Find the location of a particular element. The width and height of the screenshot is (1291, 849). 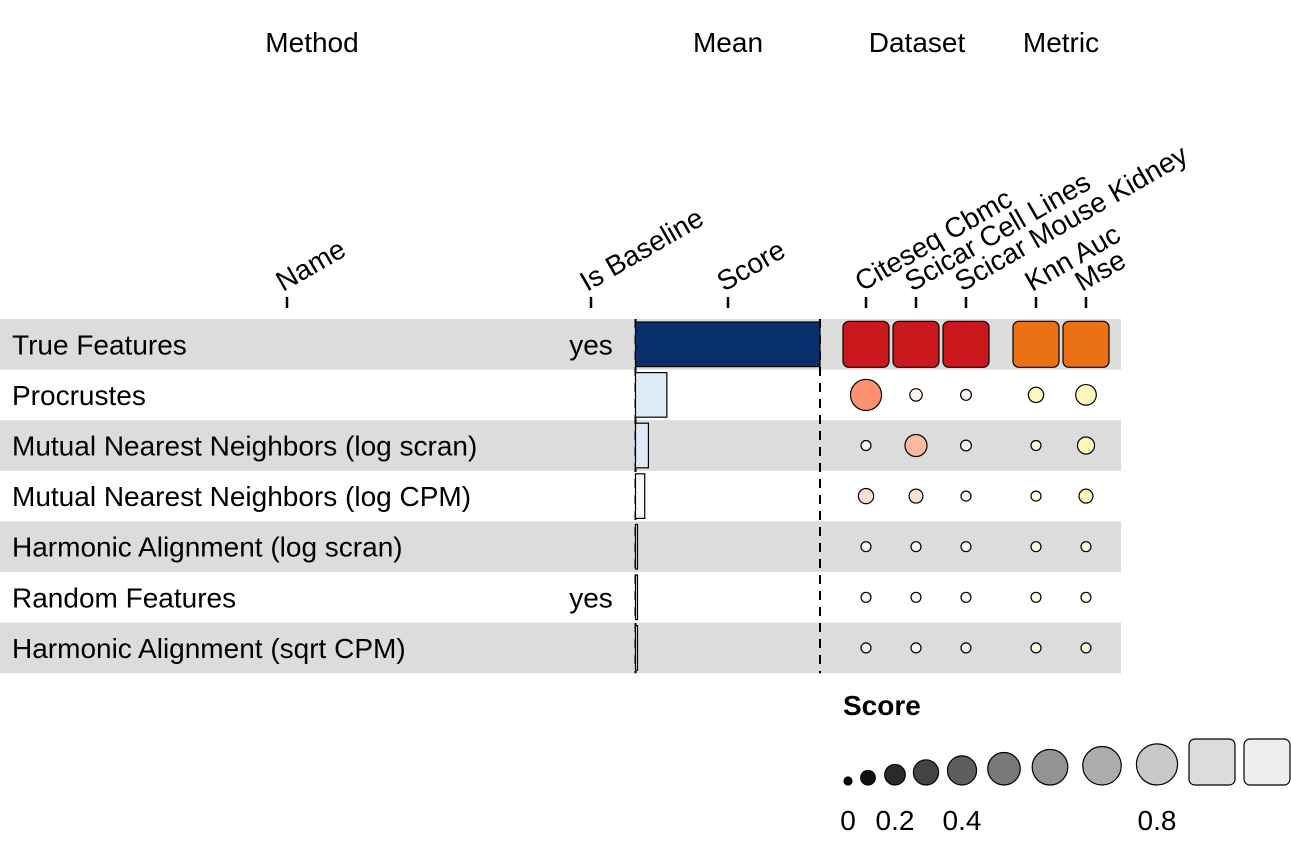

legend-tick-label: 0 is located at coordinates (848, 820).